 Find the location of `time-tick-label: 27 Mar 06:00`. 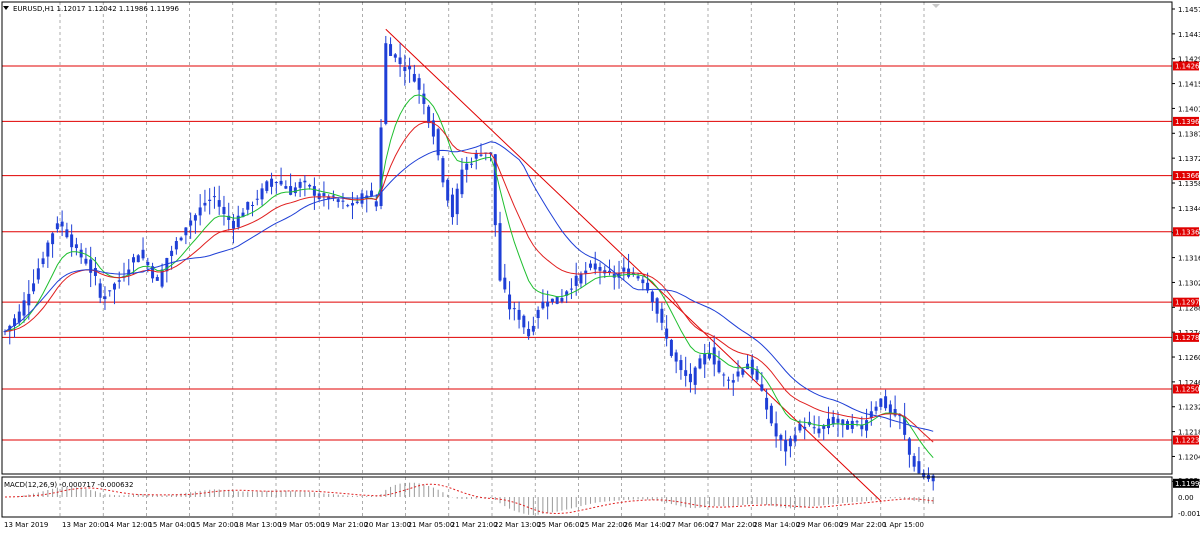

time-tick-label: 27 Mar 06:00 is located at coordinates (690, 525).